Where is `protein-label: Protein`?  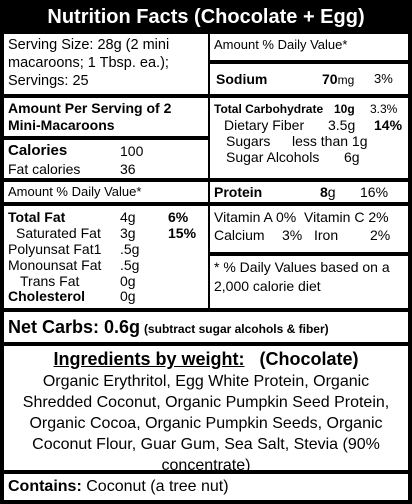 protein-label: Protein is located at coordinates (238, 192).